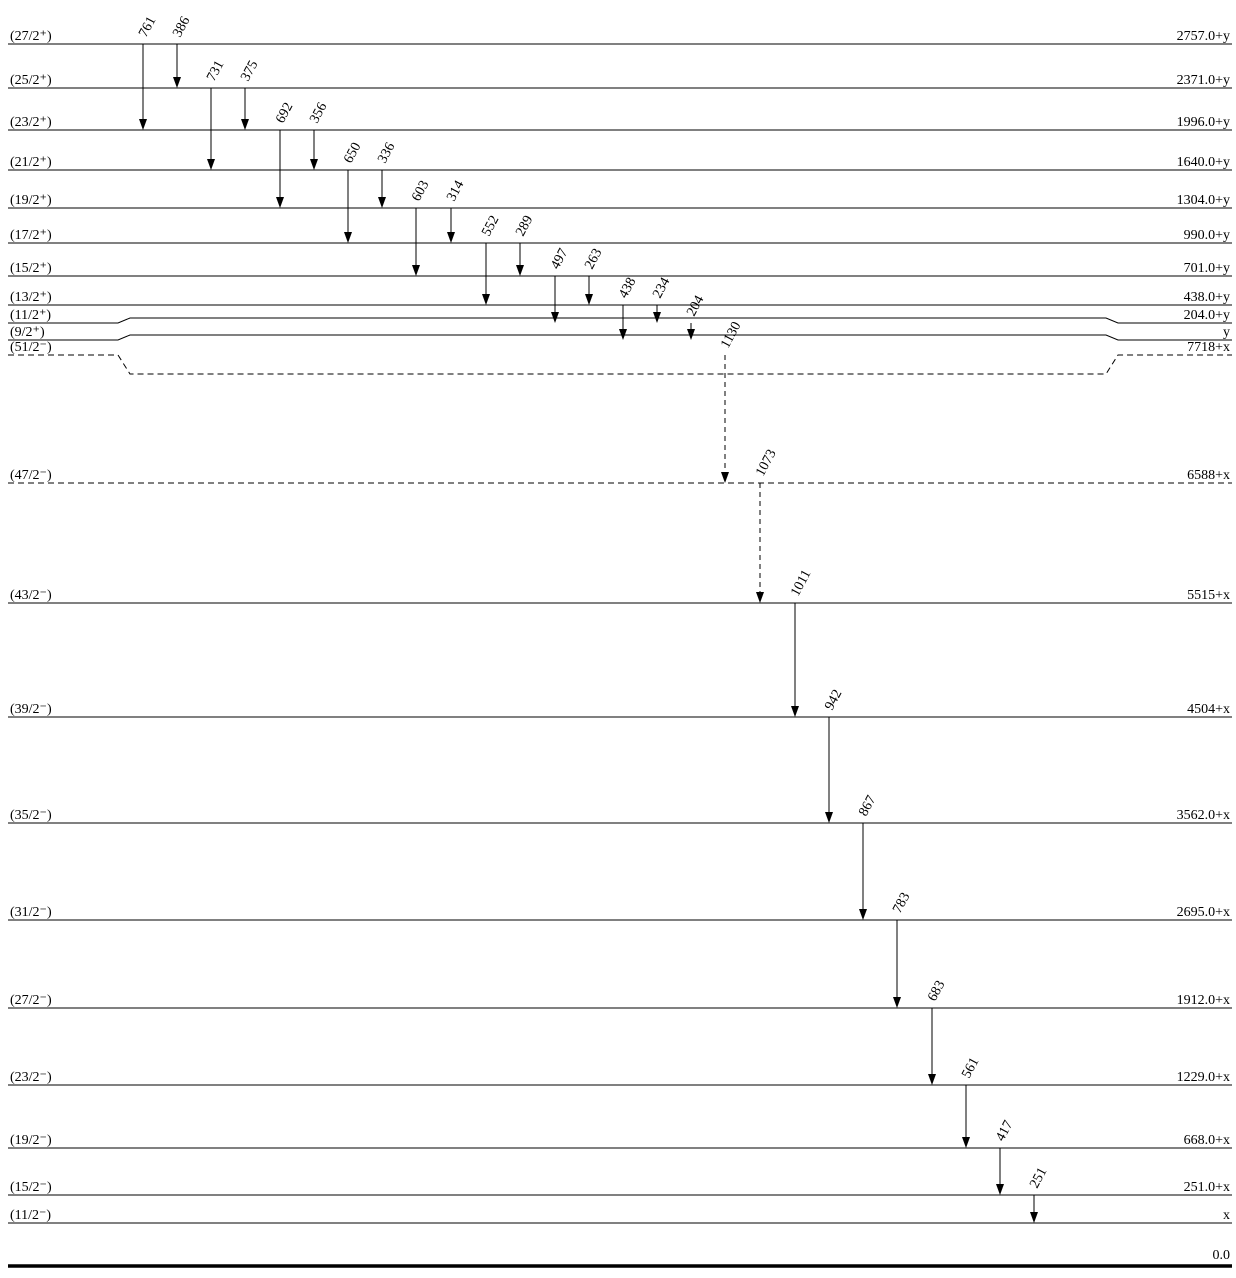  Describe the element at coordinates (1208, 709) in the screenshot. I see `level-energy-label: 4504+x` at that location.